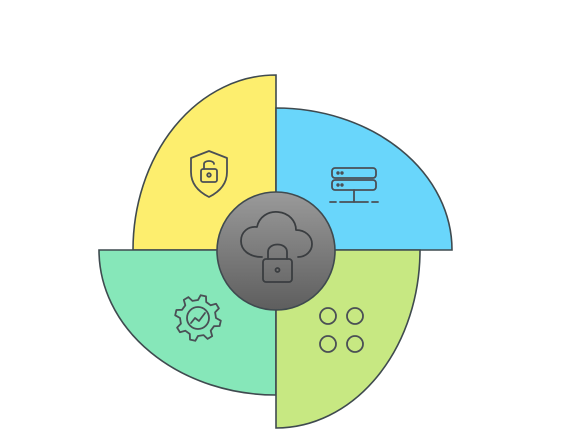 This screenshot has width=577, height=442. What do you see at coordinates (198, 318) in the screenshot?
I see `gear-chart-icon` at bounding box center [198, 318].